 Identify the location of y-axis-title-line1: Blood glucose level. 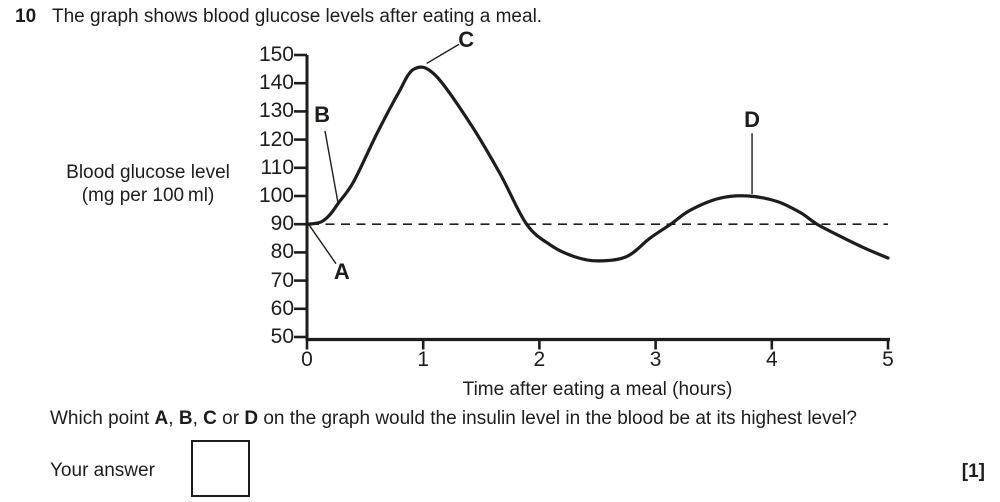
(148, 172).